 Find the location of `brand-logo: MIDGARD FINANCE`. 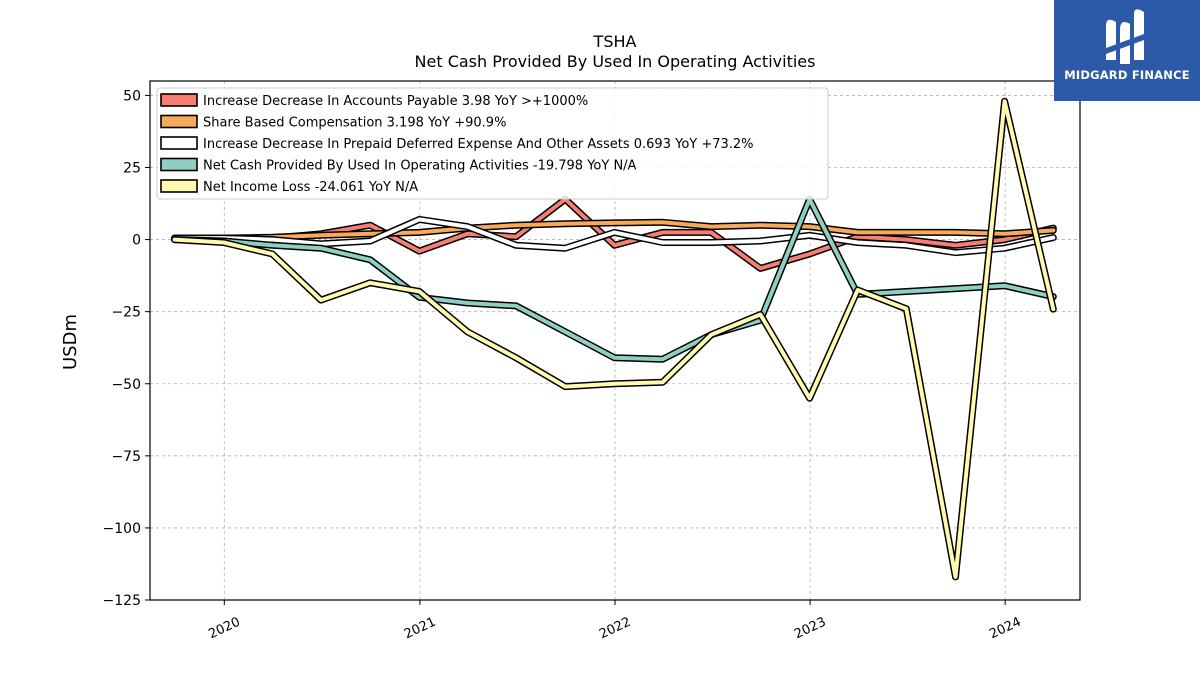

brand-logo: MIDGARD FINANCE is located at coordinates (1127, 50).